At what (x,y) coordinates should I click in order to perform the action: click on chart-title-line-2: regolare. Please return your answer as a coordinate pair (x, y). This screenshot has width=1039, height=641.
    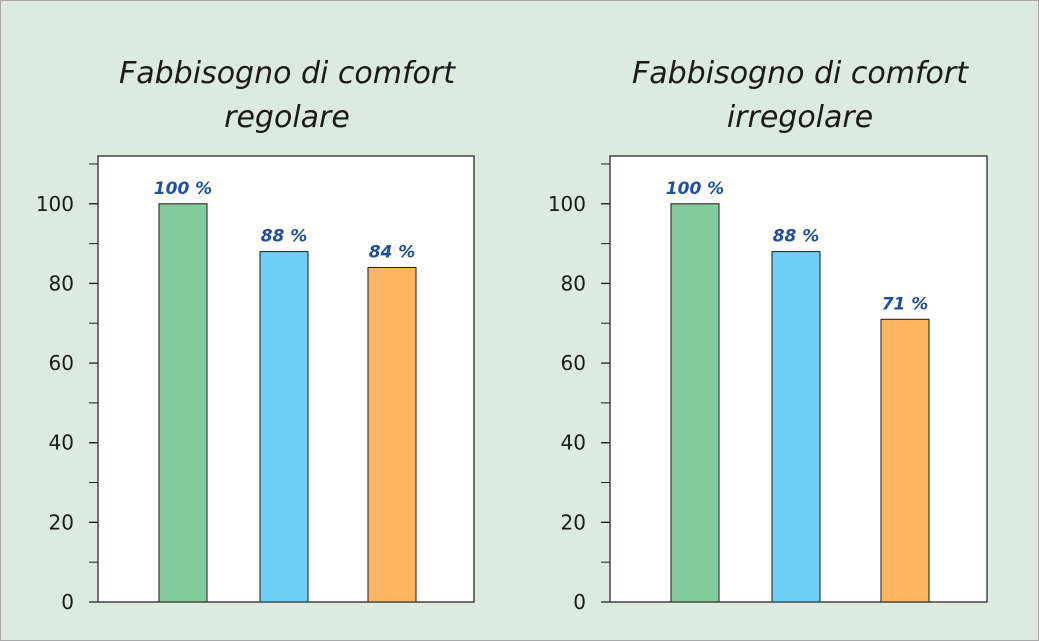
    Looking at the image, I should click on (287, 117).